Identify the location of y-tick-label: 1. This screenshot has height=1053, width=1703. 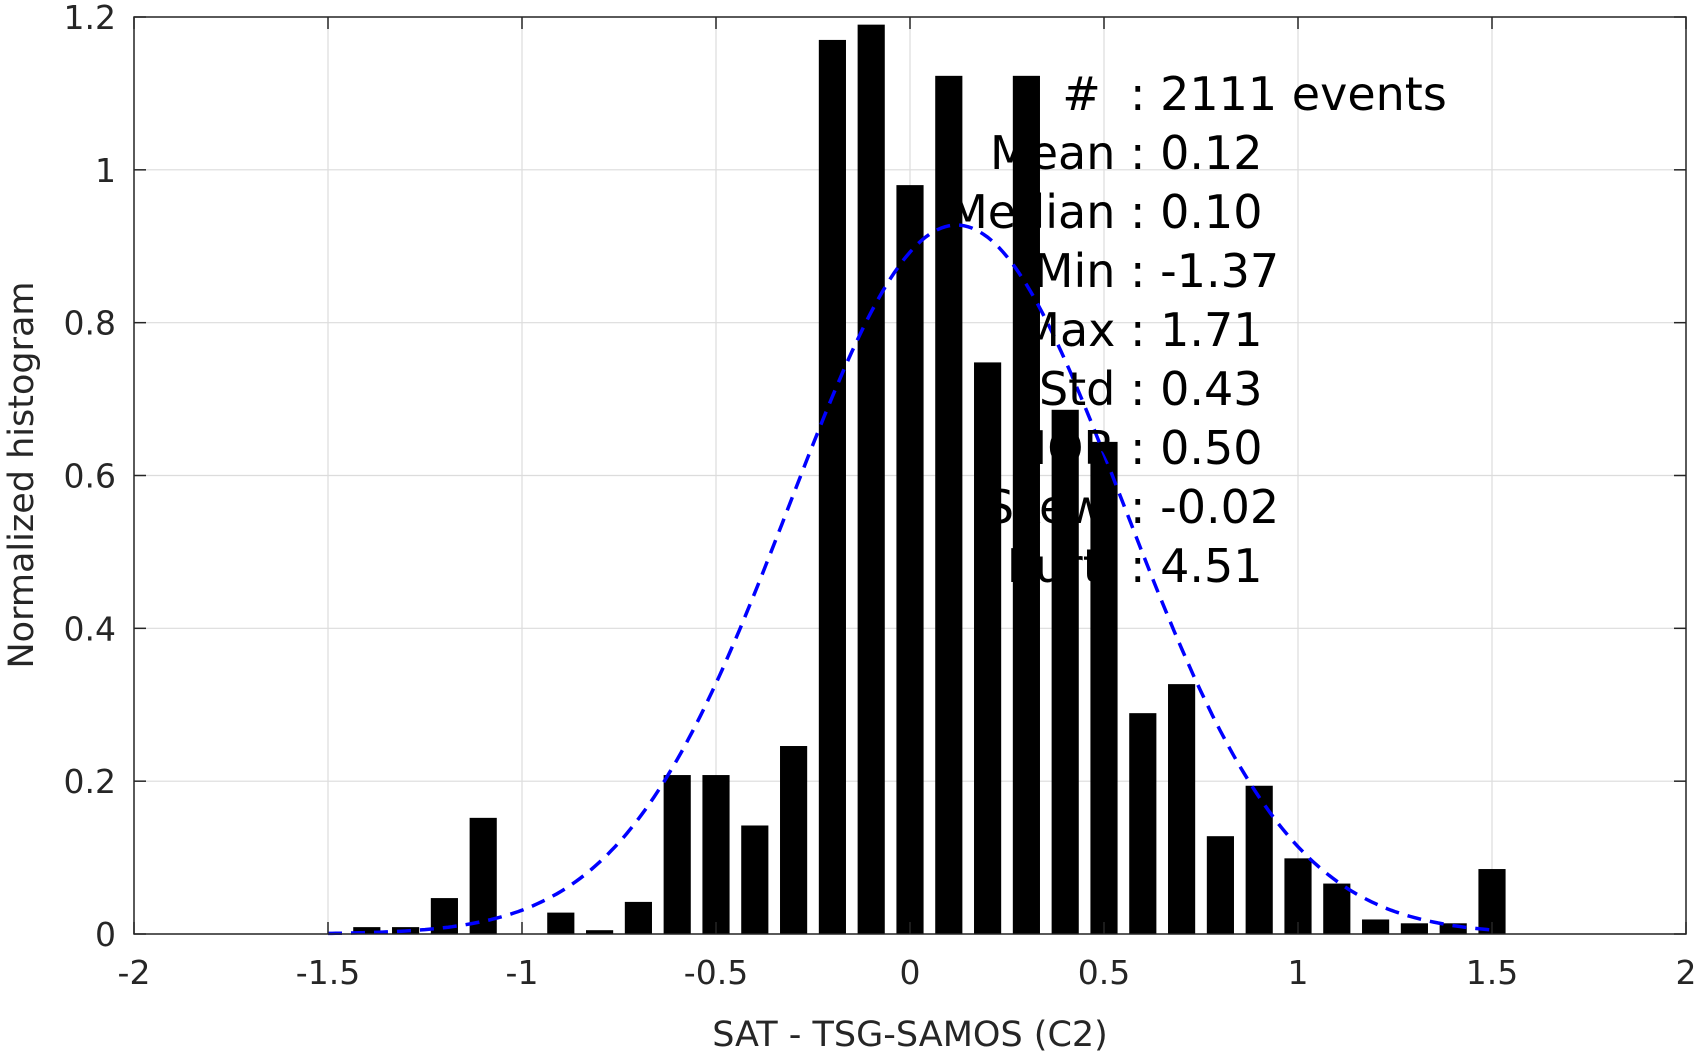
(105, 170).